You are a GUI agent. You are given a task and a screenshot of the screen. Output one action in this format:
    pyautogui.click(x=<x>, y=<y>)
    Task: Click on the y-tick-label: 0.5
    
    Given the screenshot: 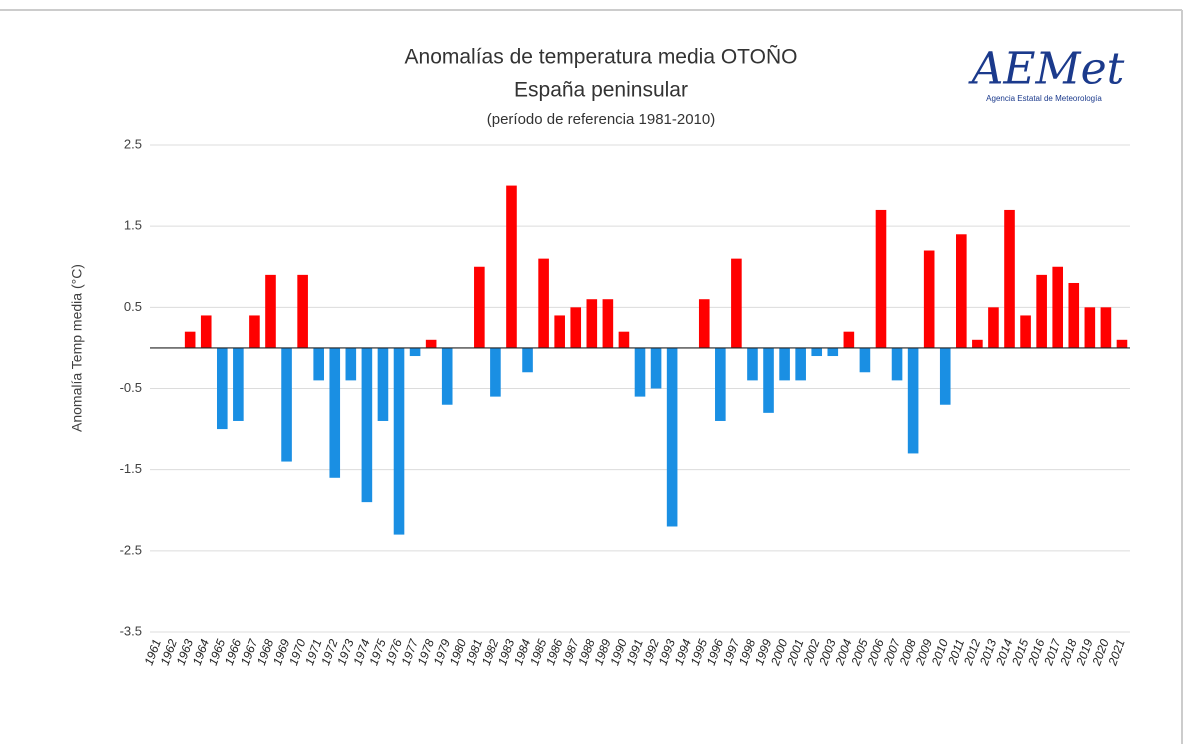 What is the action you would take?
    pyautogui.click(x=133, y=306)
    